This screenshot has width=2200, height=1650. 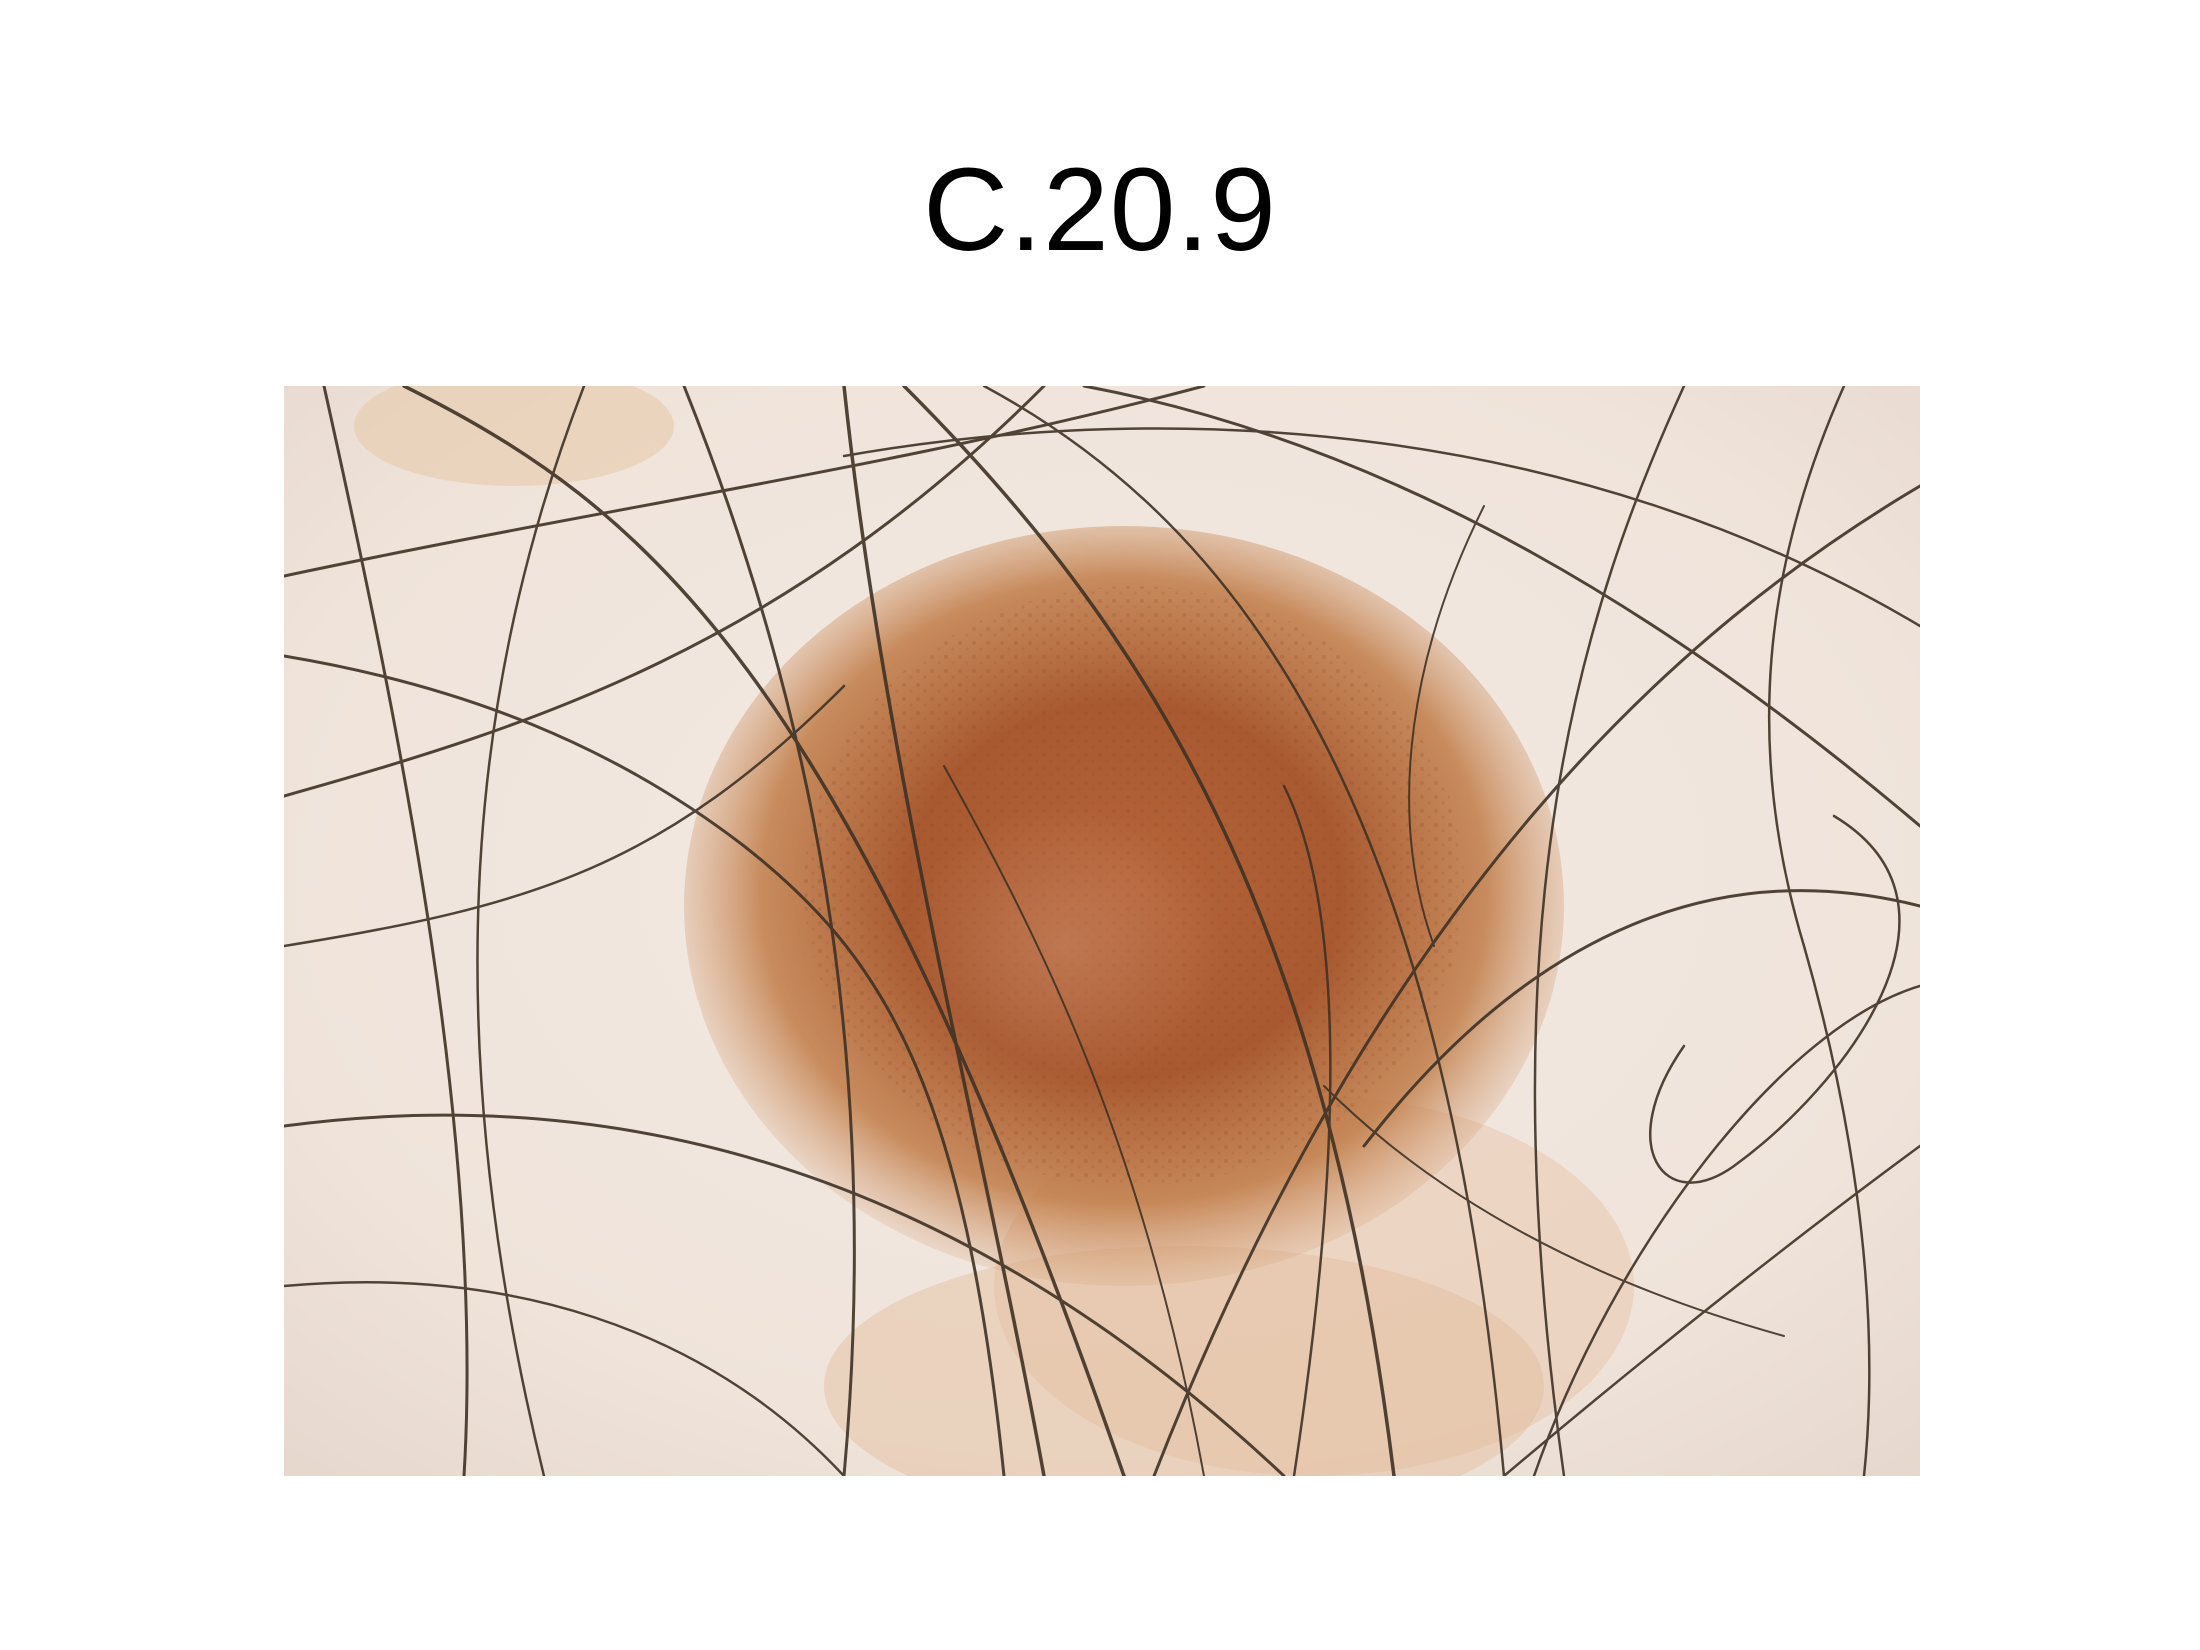 What do you see at coordinates (1100, 210) in the screenshot?
I see `slide-title: C.20.9` at bounding box center [1100, 210].